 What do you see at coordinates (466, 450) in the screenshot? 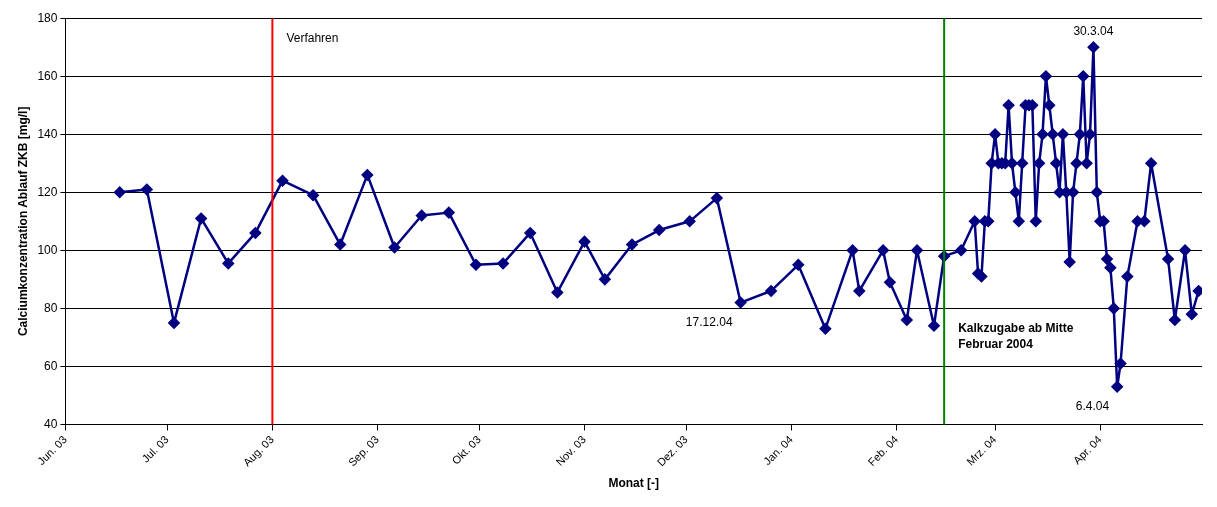
I see `x-tick-label: Okt. 03` at bounding box center [466, 450].